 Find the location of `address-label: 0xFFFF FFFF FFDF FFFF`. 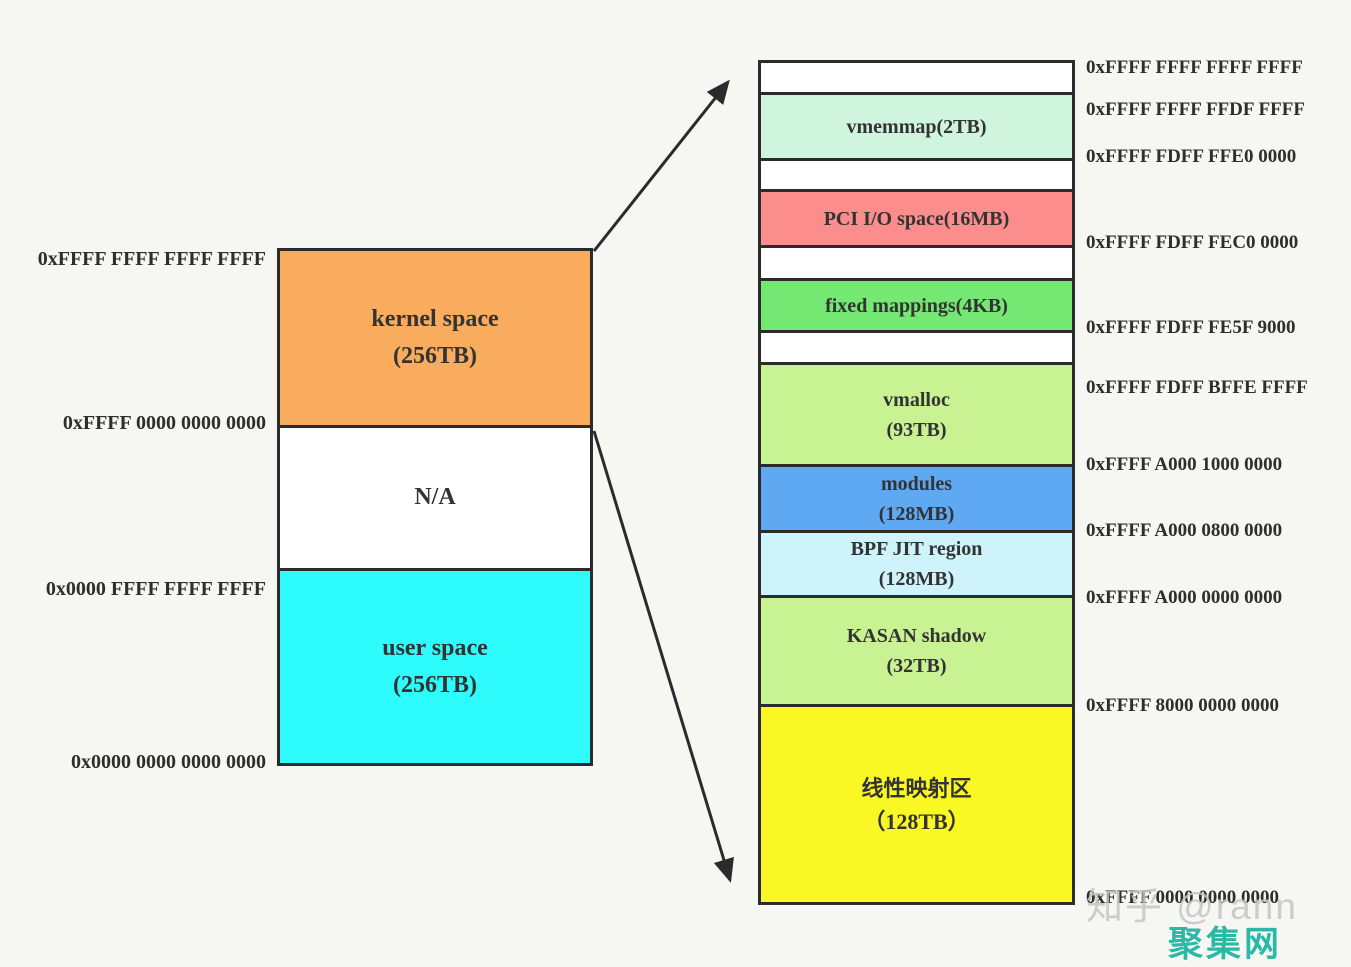

address-label: 0xFFFF FFFF FFDF FFFF is located at coordinates (1195, 109).